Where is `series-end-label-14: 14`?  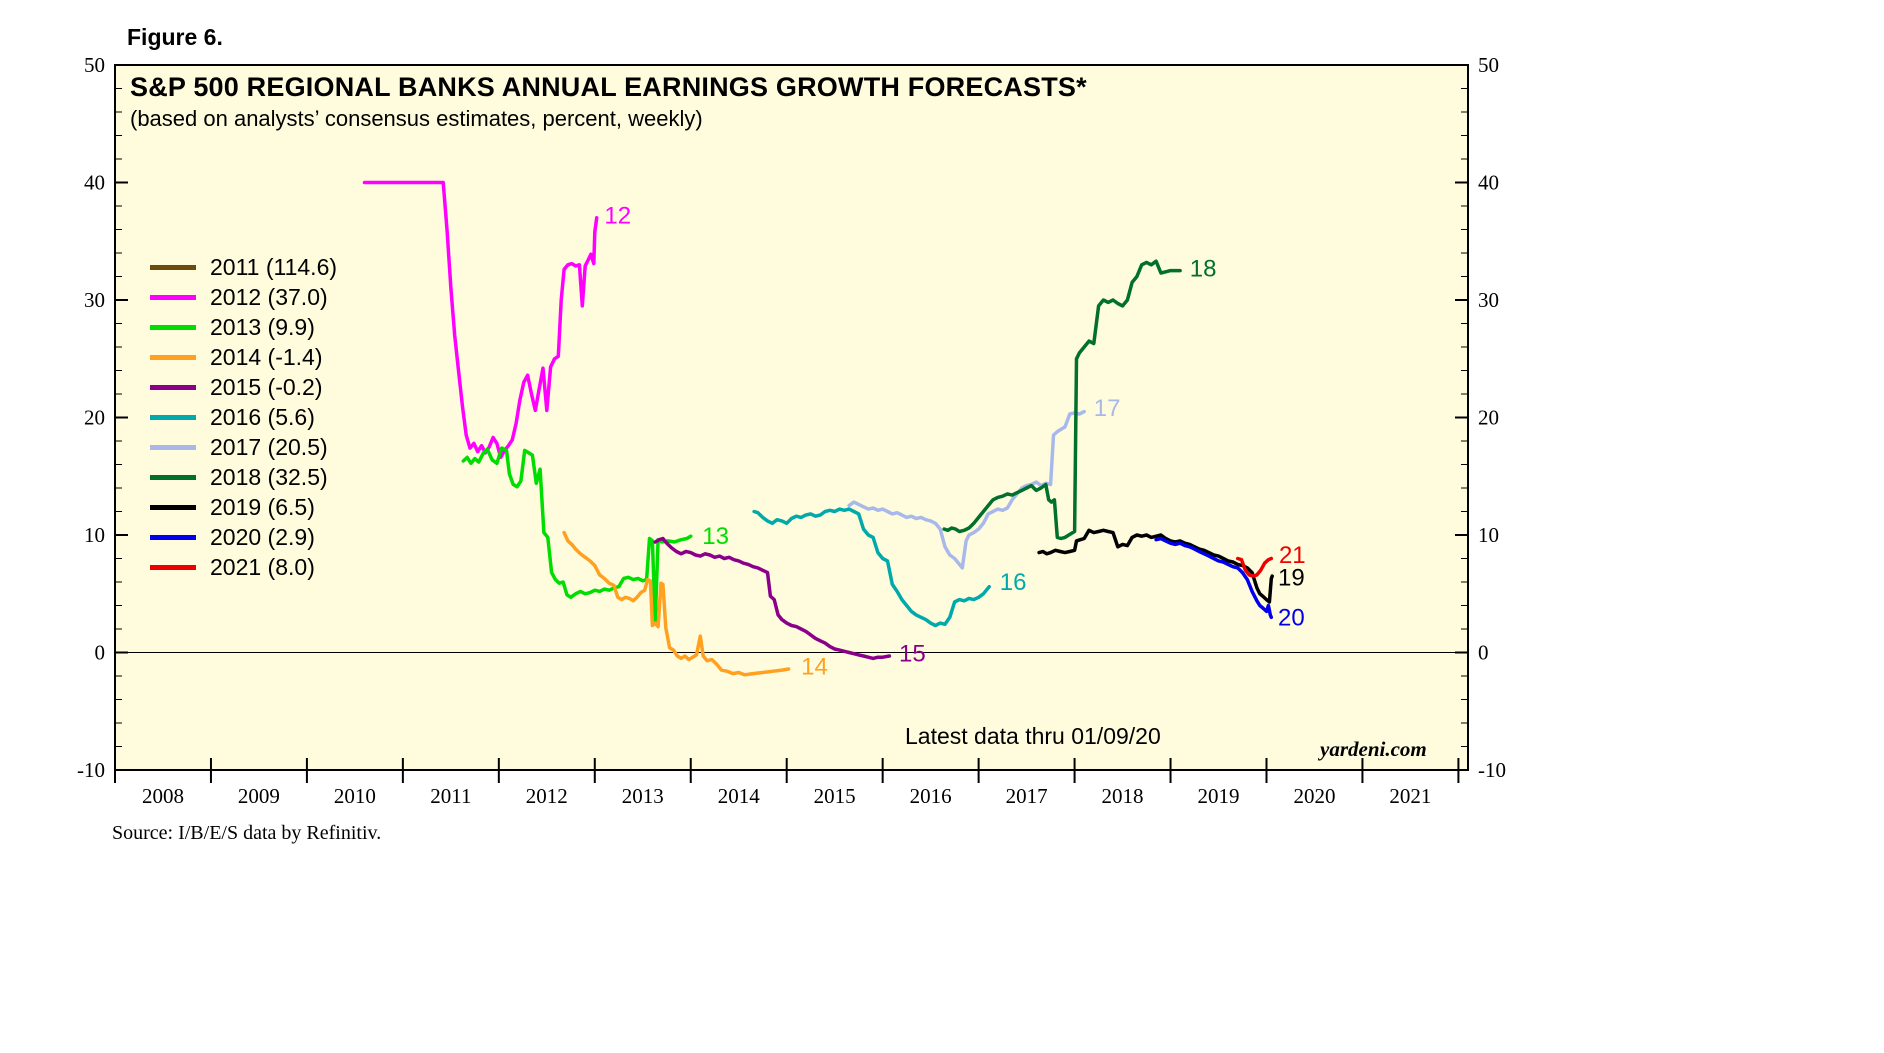 series-end-label-14: 14 is located at coordinates (814, 667).